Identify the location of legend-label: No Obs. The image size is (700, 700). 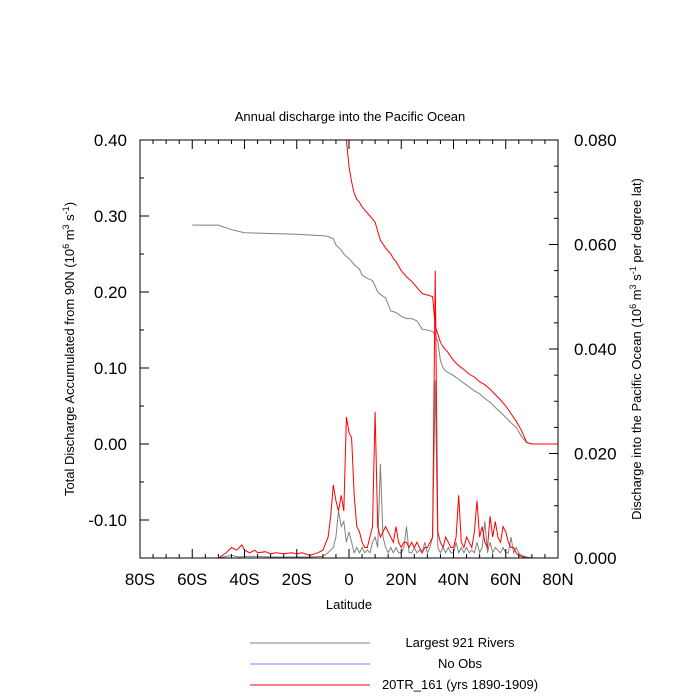
(460, 663).